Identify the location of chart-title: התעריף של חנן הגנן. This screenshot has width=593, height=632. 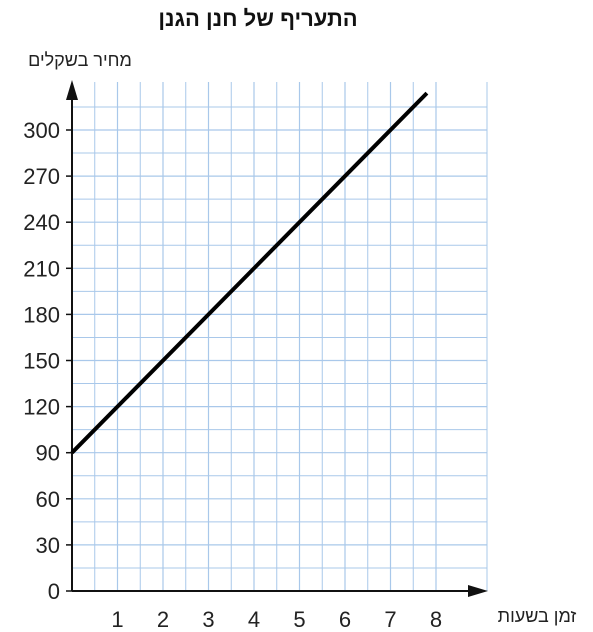
(257, 18).